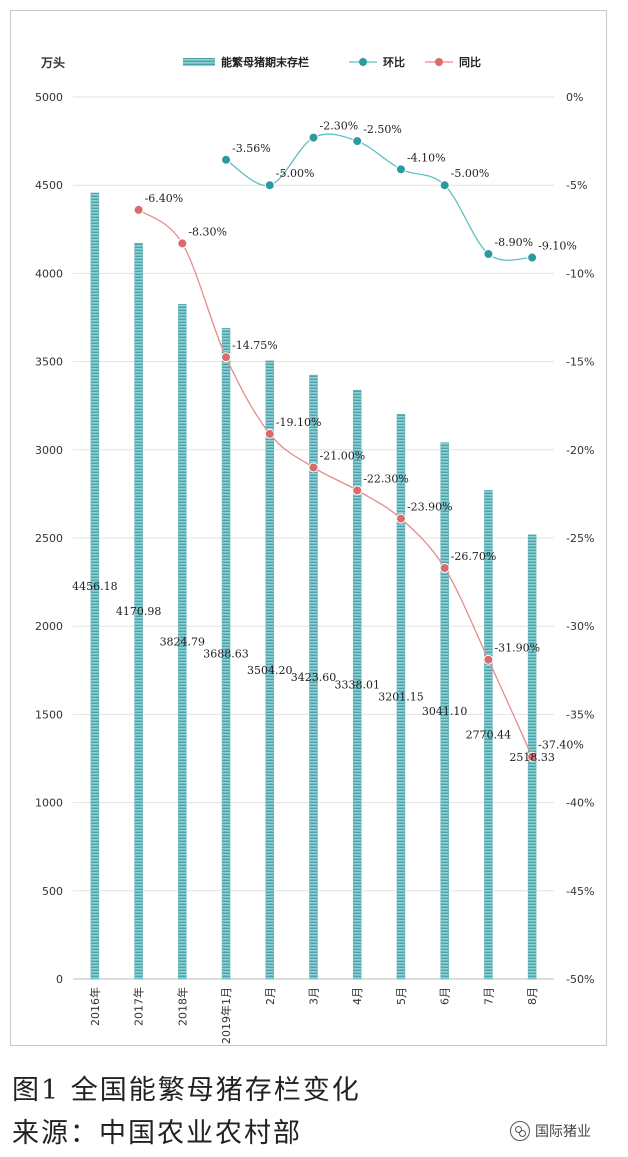 The image size is (628, 1157). Describe the element at coordinates (157, 1133) in the screenshot. I see `figure-caption-source: 来源：中国农业农村部` at that location.